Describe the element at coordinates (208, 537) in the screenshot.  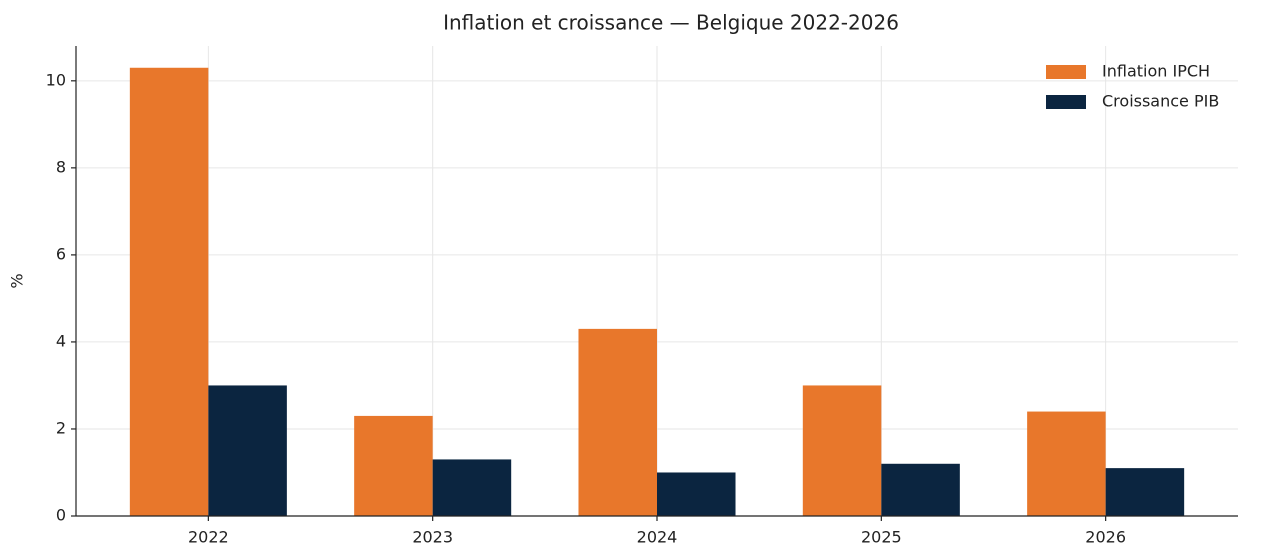
I see `x-tick-label: 2022` at that location.